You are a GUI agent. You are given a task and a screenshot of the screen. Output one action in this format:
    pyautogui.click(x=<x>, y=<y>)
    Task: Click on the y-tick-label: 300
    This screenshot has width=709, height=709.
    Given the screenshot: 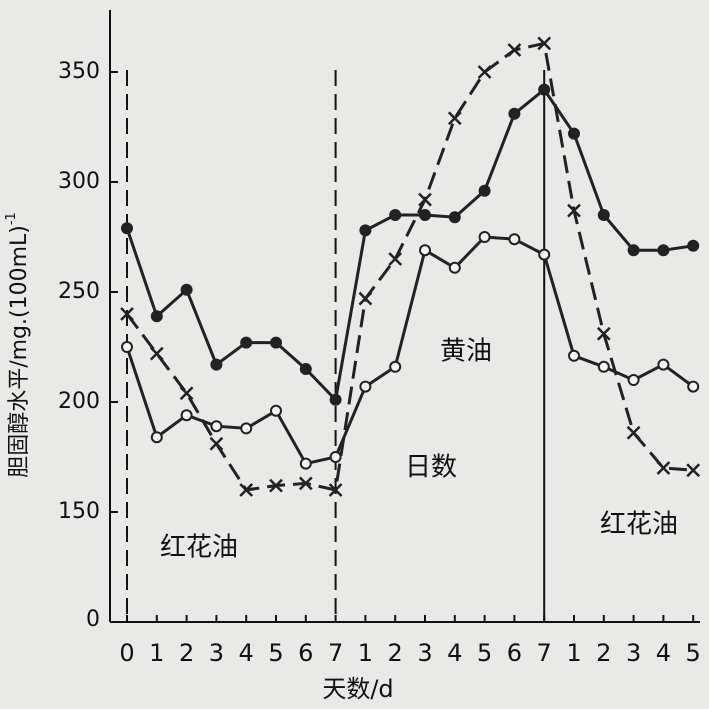 What is the action you would take?
    pyautogui.click(x=79, y=181)
    